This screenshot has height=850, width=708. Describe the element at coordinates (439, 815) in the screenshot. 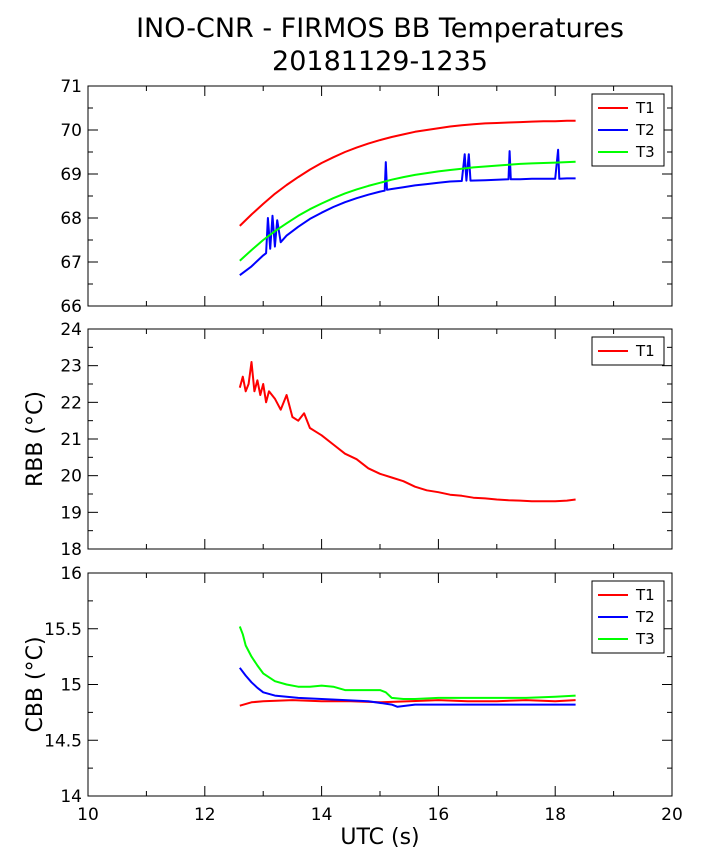

I see `x-tick-label: 16` at that location.